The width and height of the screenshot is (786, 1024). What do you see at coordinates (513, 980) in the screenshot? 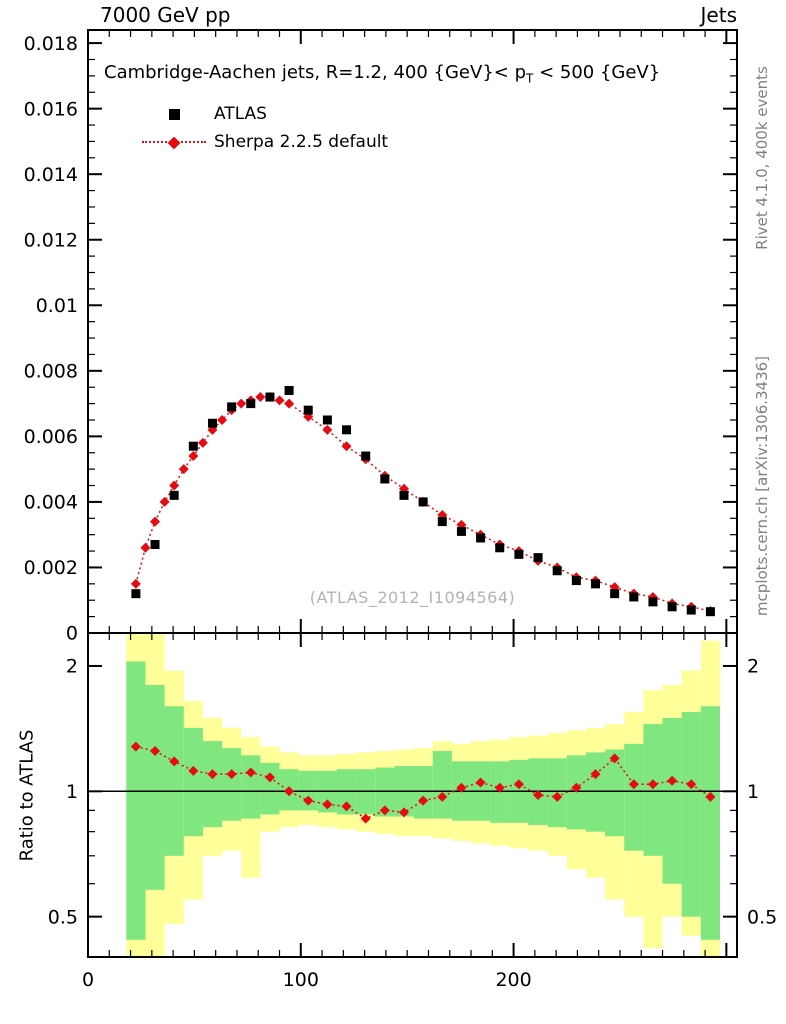
I see `x-tick-label: 200` at bounding box center [513, 980].